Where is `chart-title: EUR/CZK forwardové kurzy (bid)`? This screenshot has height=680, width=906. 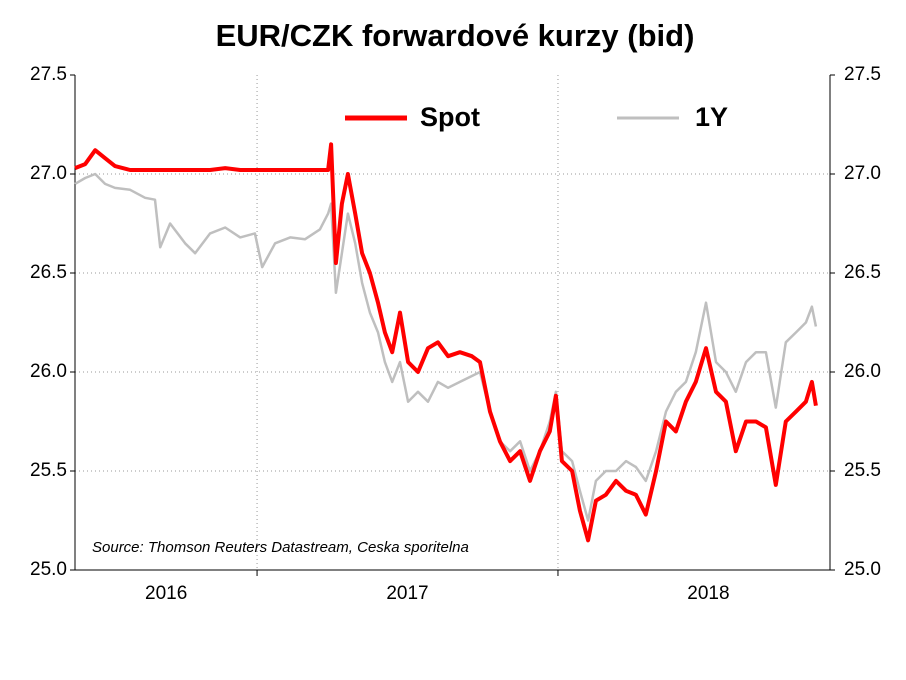
chart-title: EUR/CZK forwardové kurzy (bid) is located at coordinates (455, 35).